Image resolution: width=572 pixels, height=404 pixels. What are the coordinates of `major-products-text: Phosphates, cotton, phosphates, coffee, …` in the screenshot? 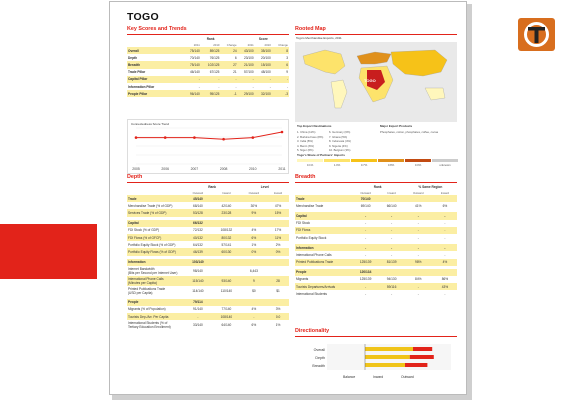 It's located at (409, 132).